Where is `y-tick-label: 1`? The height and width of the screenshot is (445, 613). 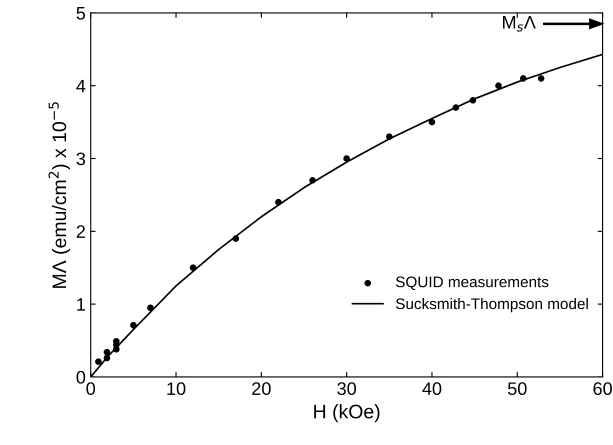 y-tick-label: 1 is located at coordinates (81, 304).